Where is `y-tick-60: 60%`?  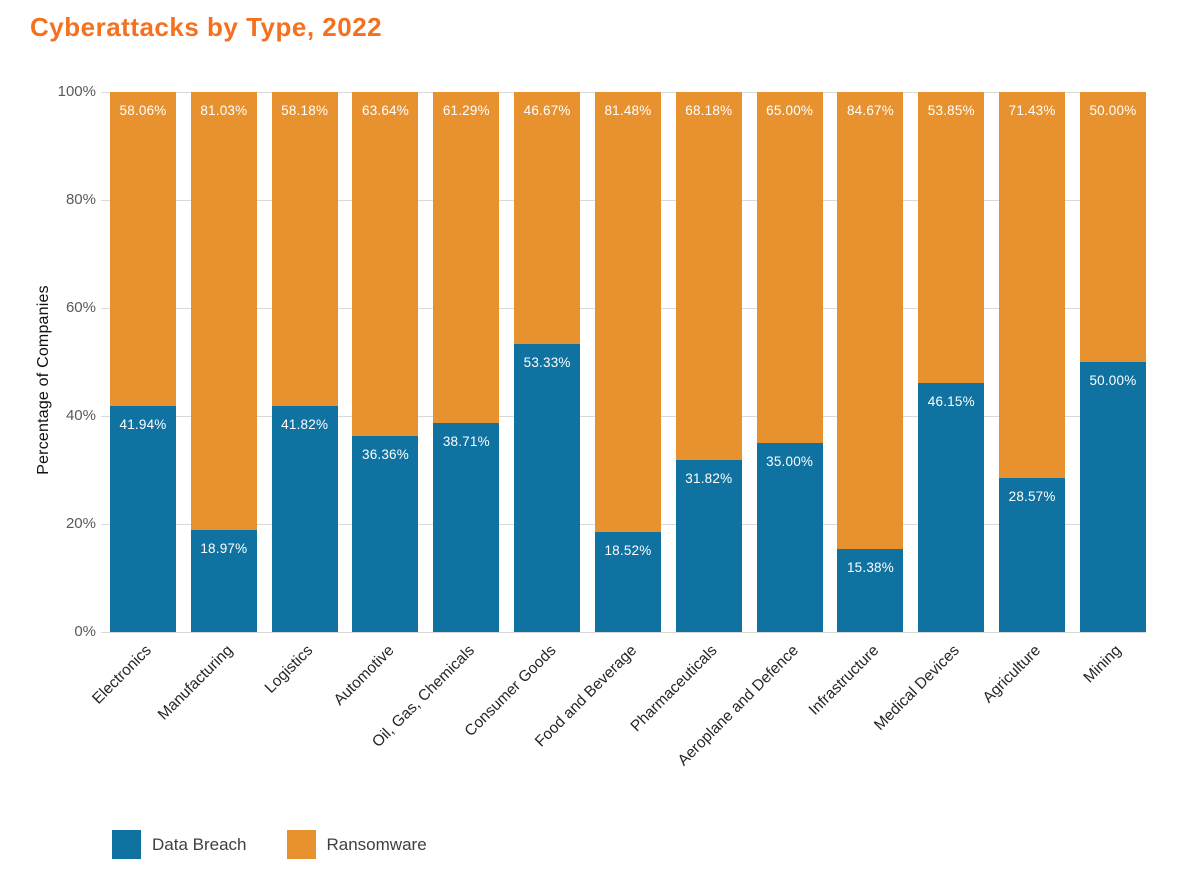 y-tick-60: 60% is located at coordinates (80, 307).